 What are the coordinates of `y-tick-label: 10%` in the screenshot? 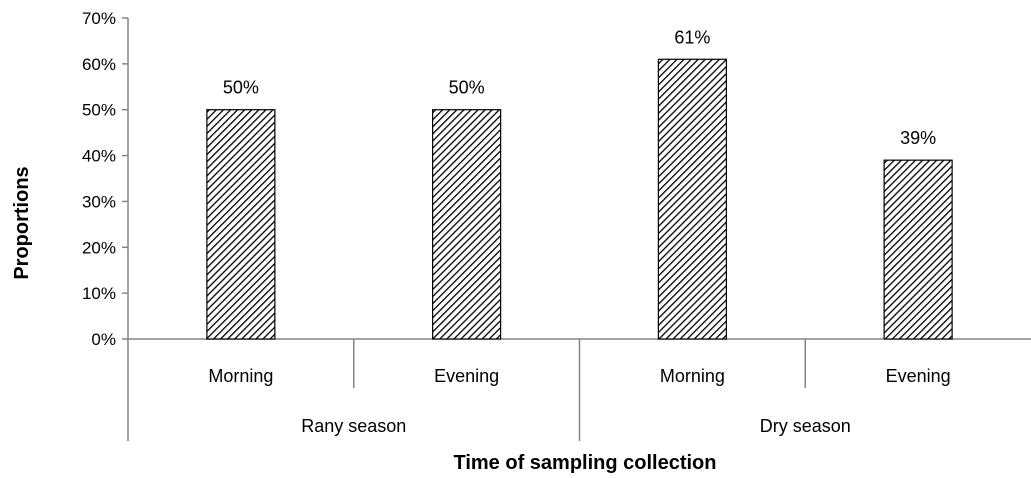 It's located at (99, 293).